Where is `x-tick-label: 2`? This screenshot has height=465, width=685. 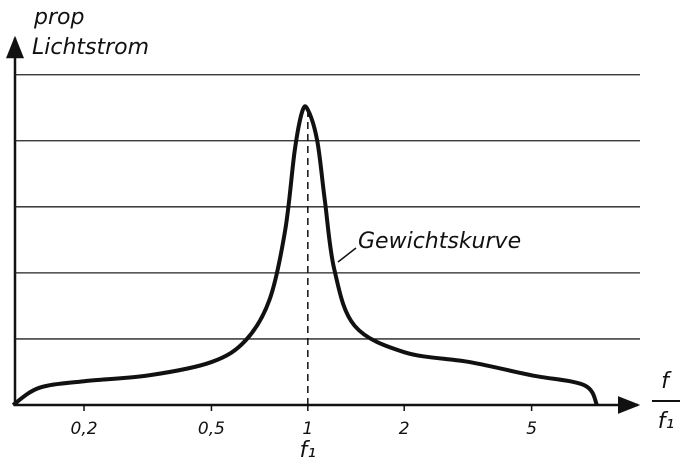
x-tick-label: 2 is located at coordinates (404, 429).